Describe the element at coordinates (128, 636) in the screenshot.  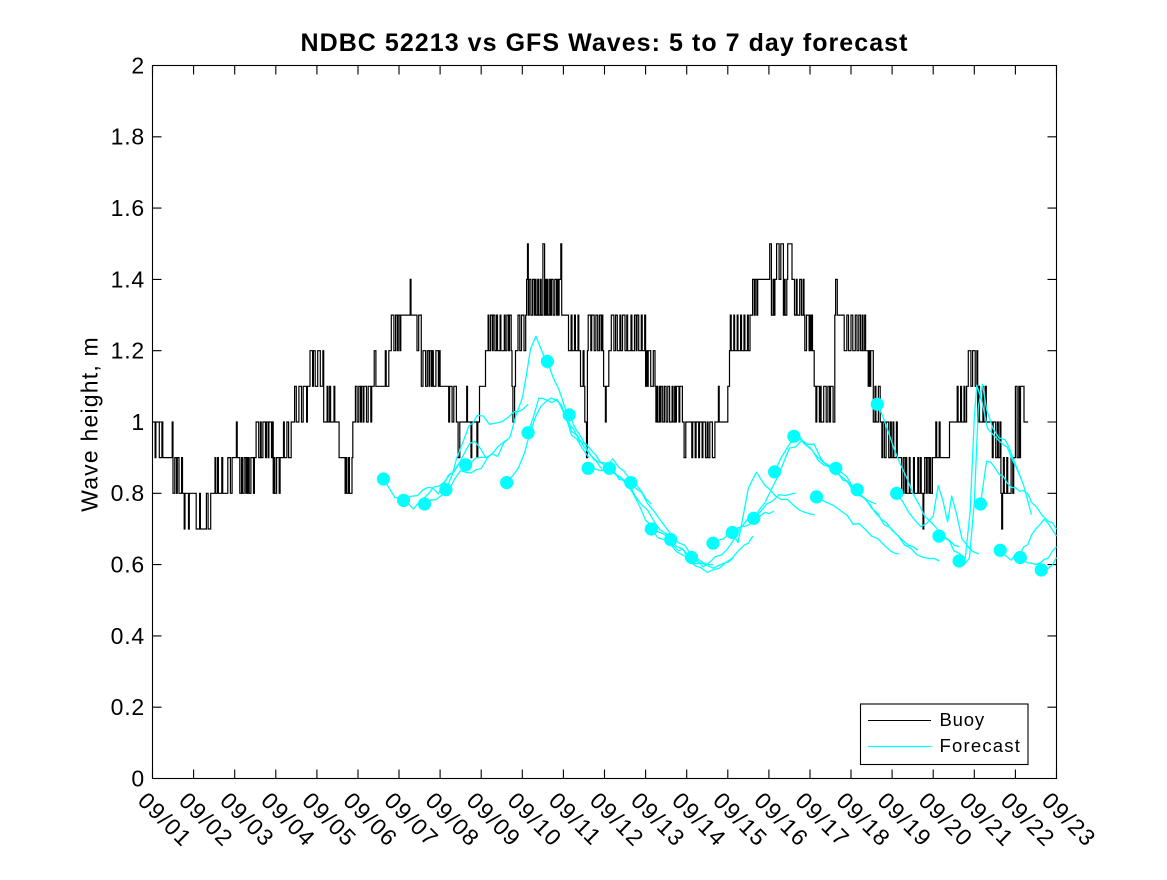
I see `svg-text: 0.4` at that location.